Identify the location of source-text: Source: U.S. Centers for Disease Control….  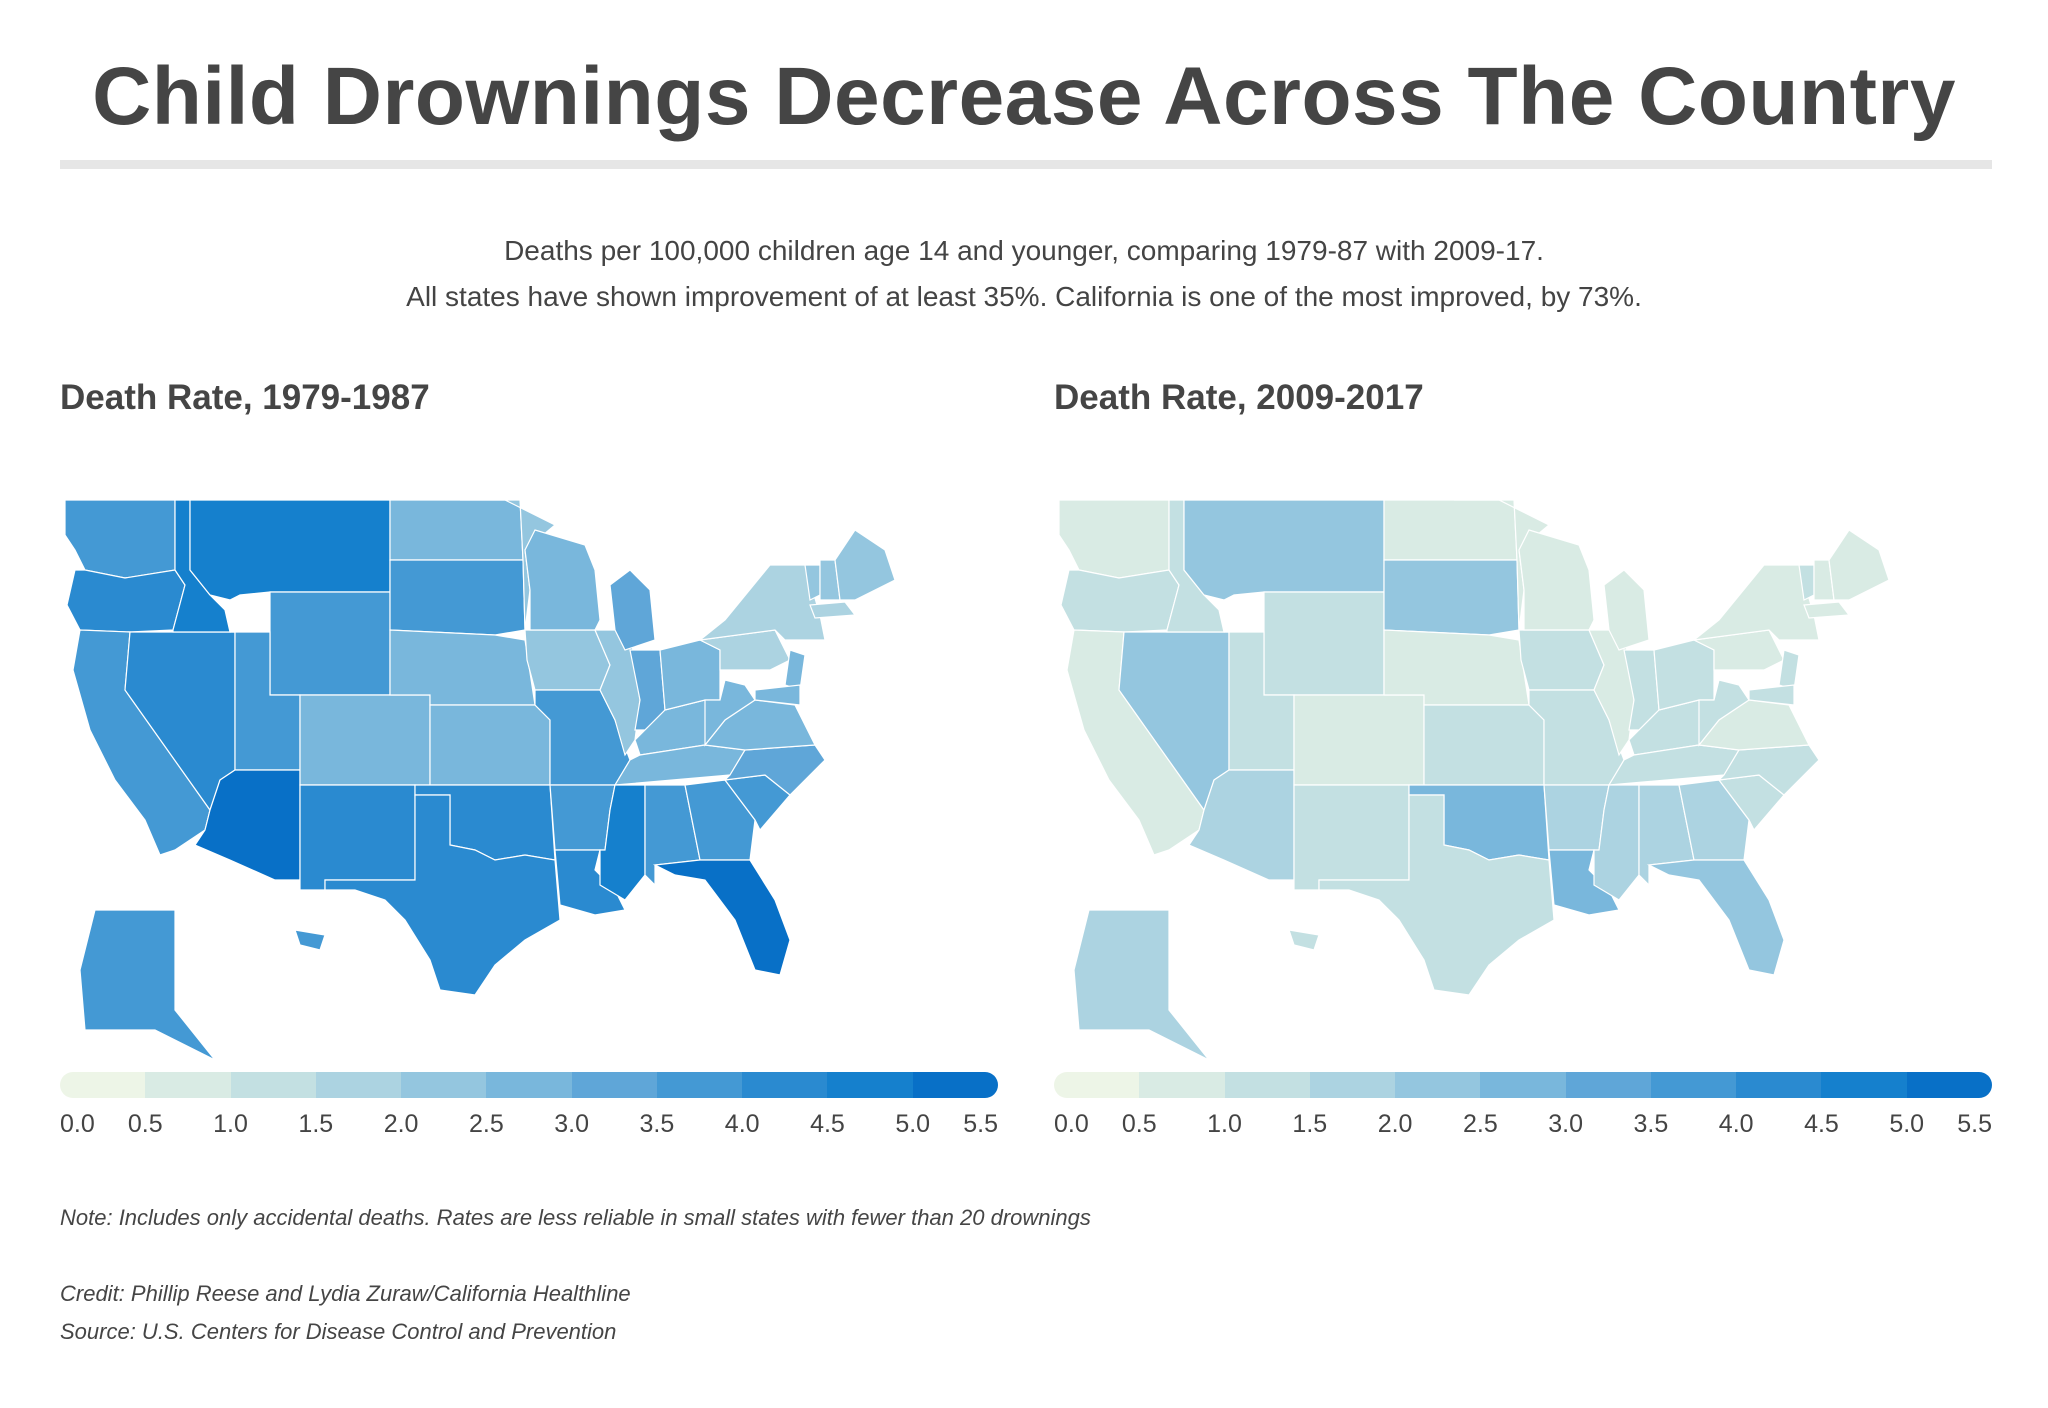
(338, 1331).